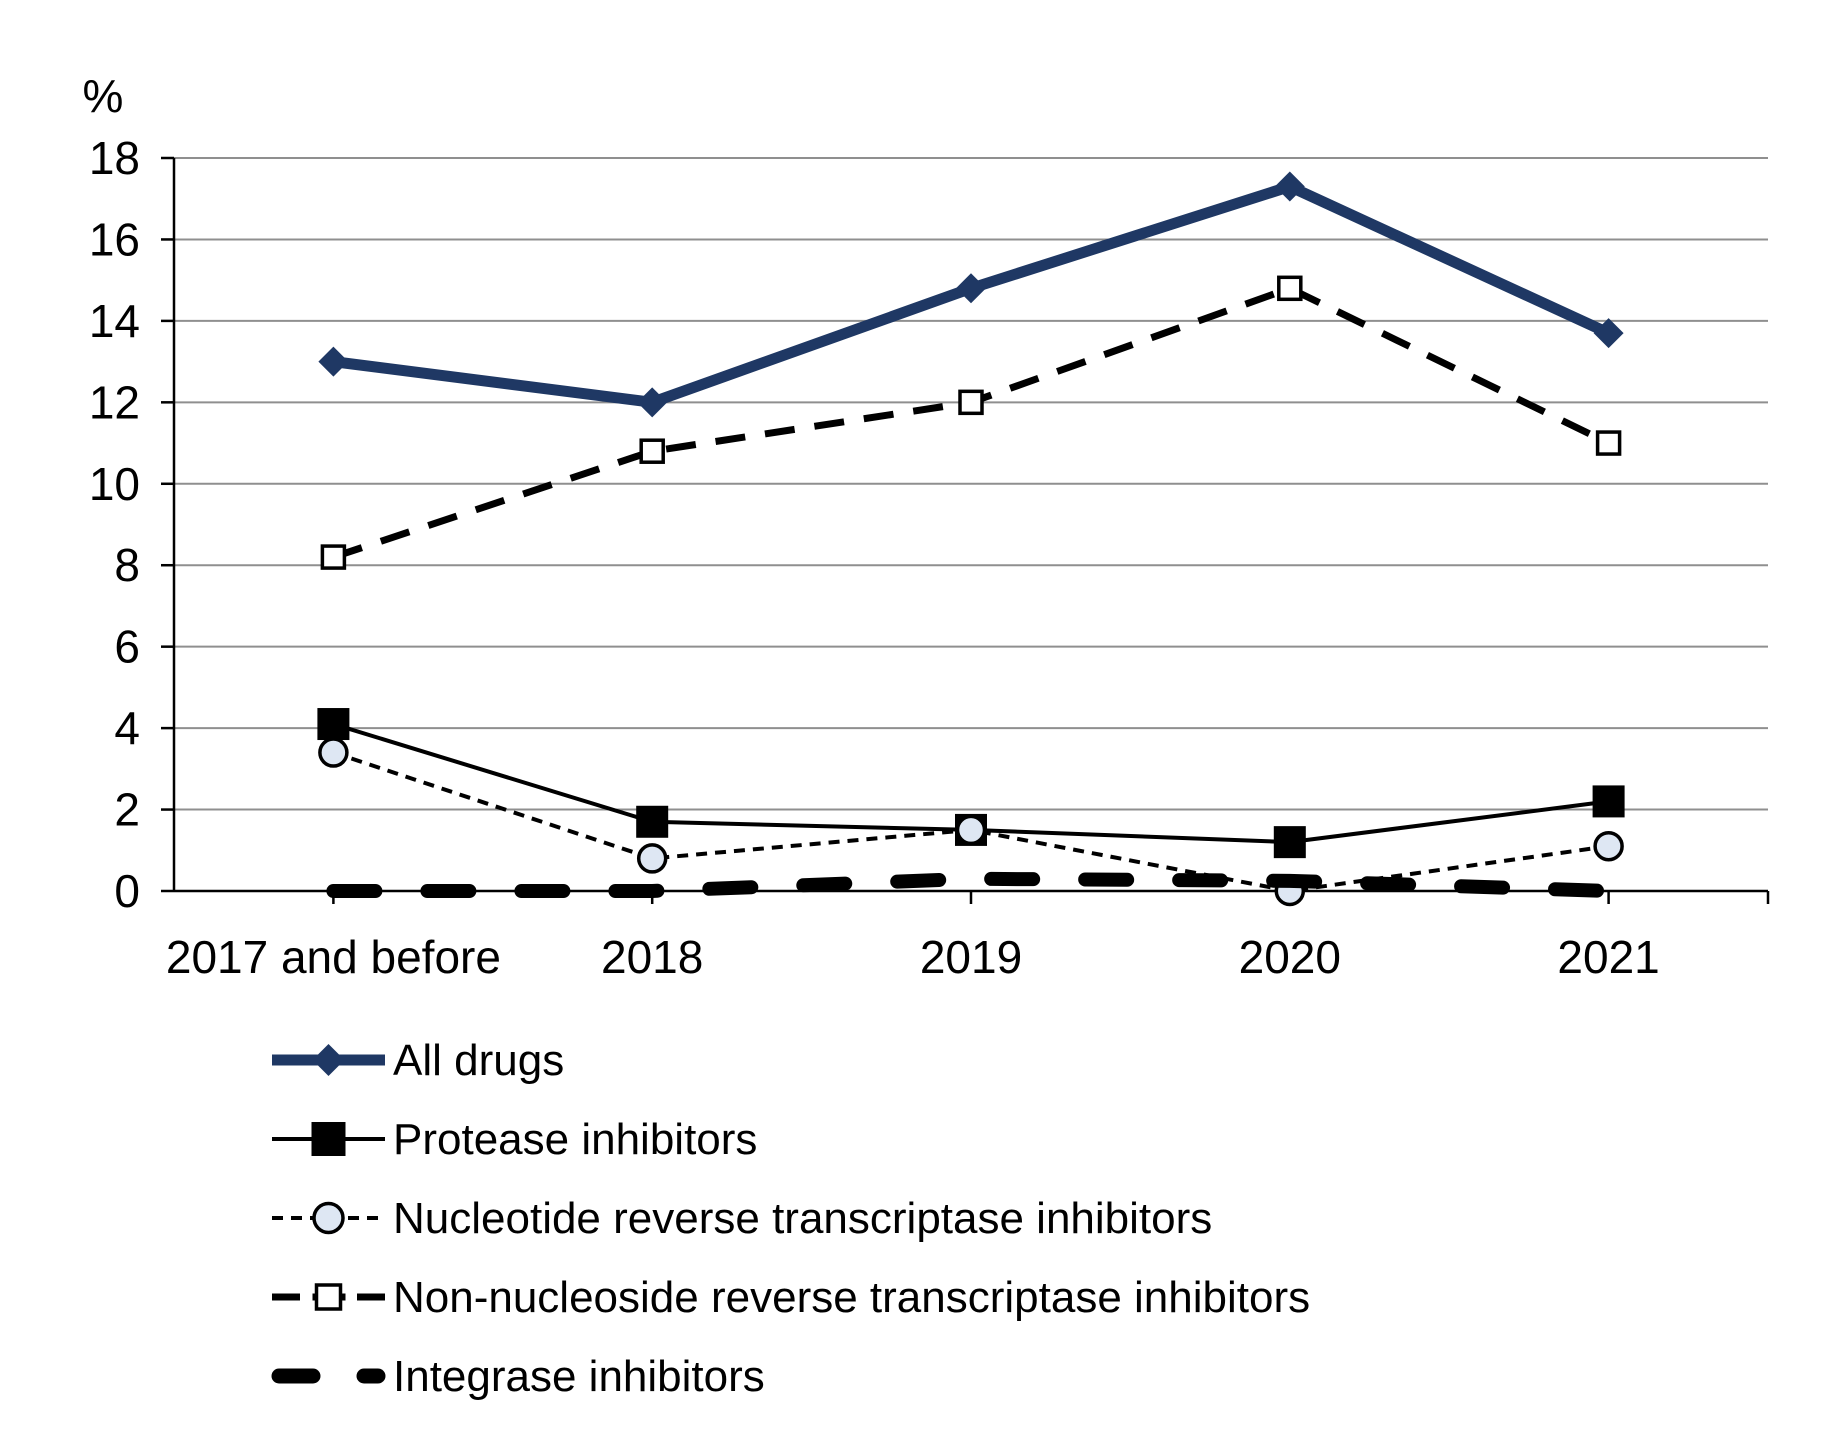  I want to click on legend-item-all-drugs: All drugs, so click(418, 1060).